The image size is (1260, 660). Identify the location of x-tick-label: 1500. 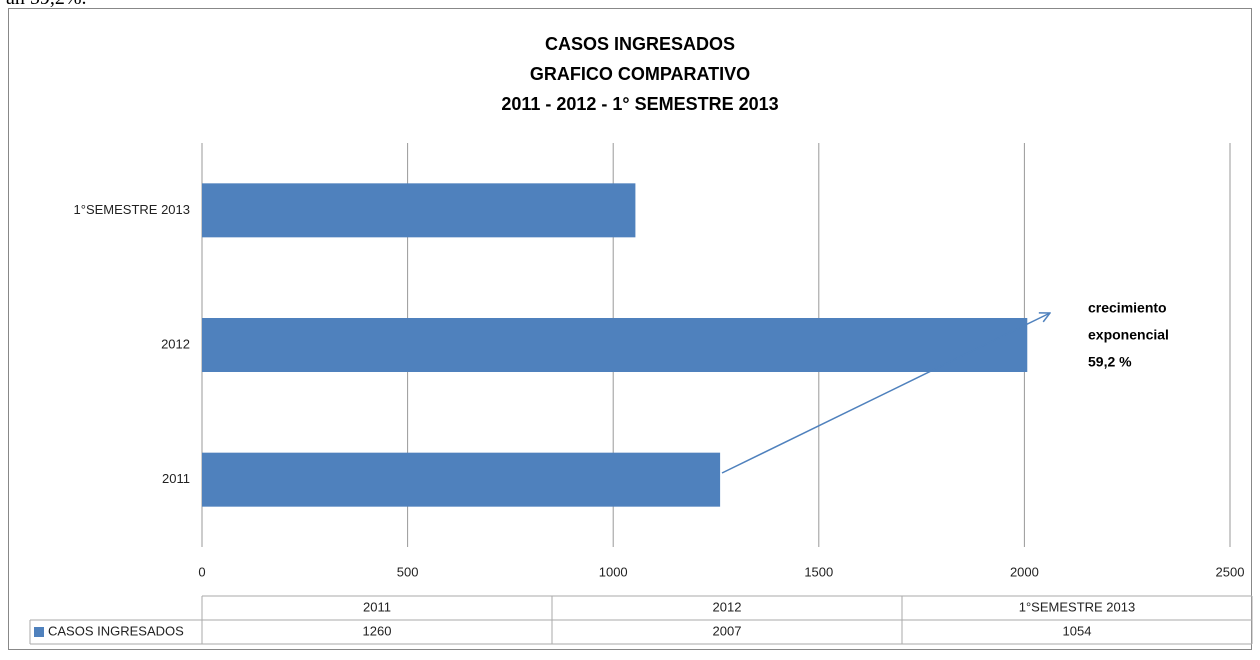
(818, 571).